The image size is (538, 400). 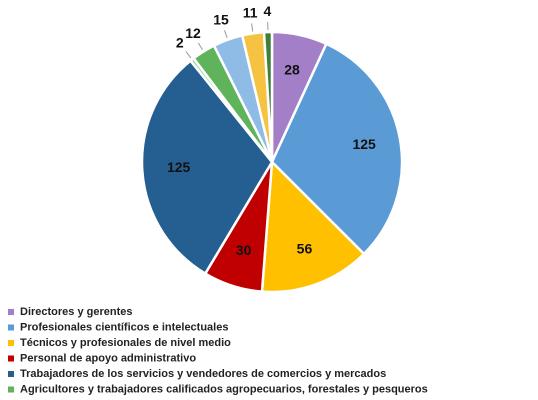 I want to click on slice-label: 4, so click(x=267, y=11).